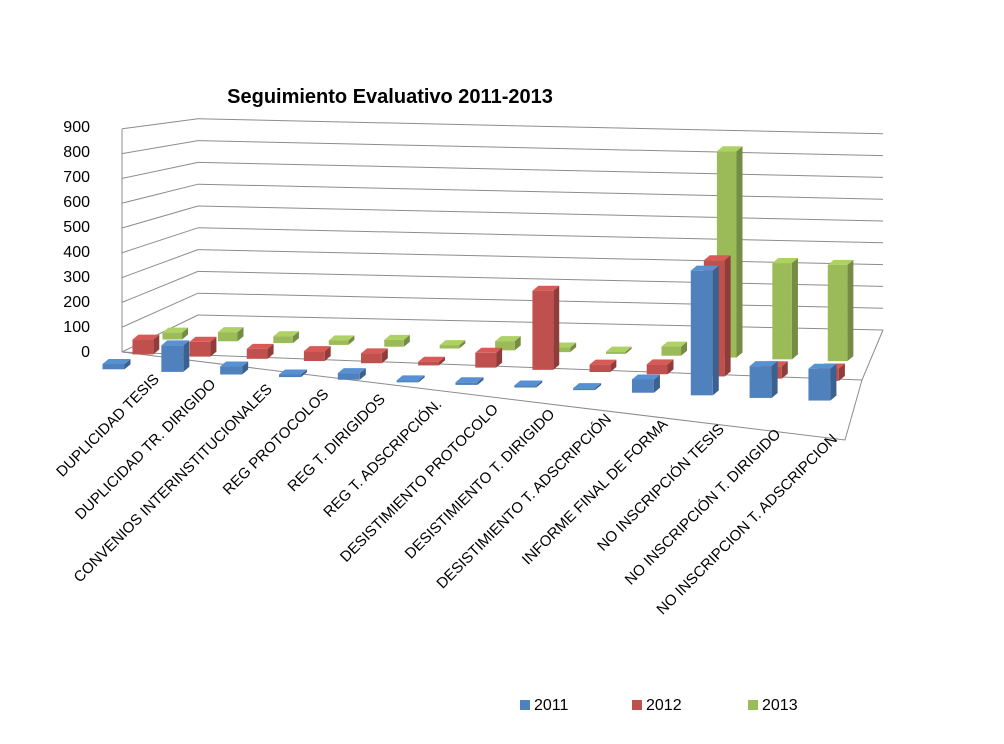 Image resolution: width=1004 pixels, height=744 pixels. I want to click on y-tick-label: 600, so click(76, 202).